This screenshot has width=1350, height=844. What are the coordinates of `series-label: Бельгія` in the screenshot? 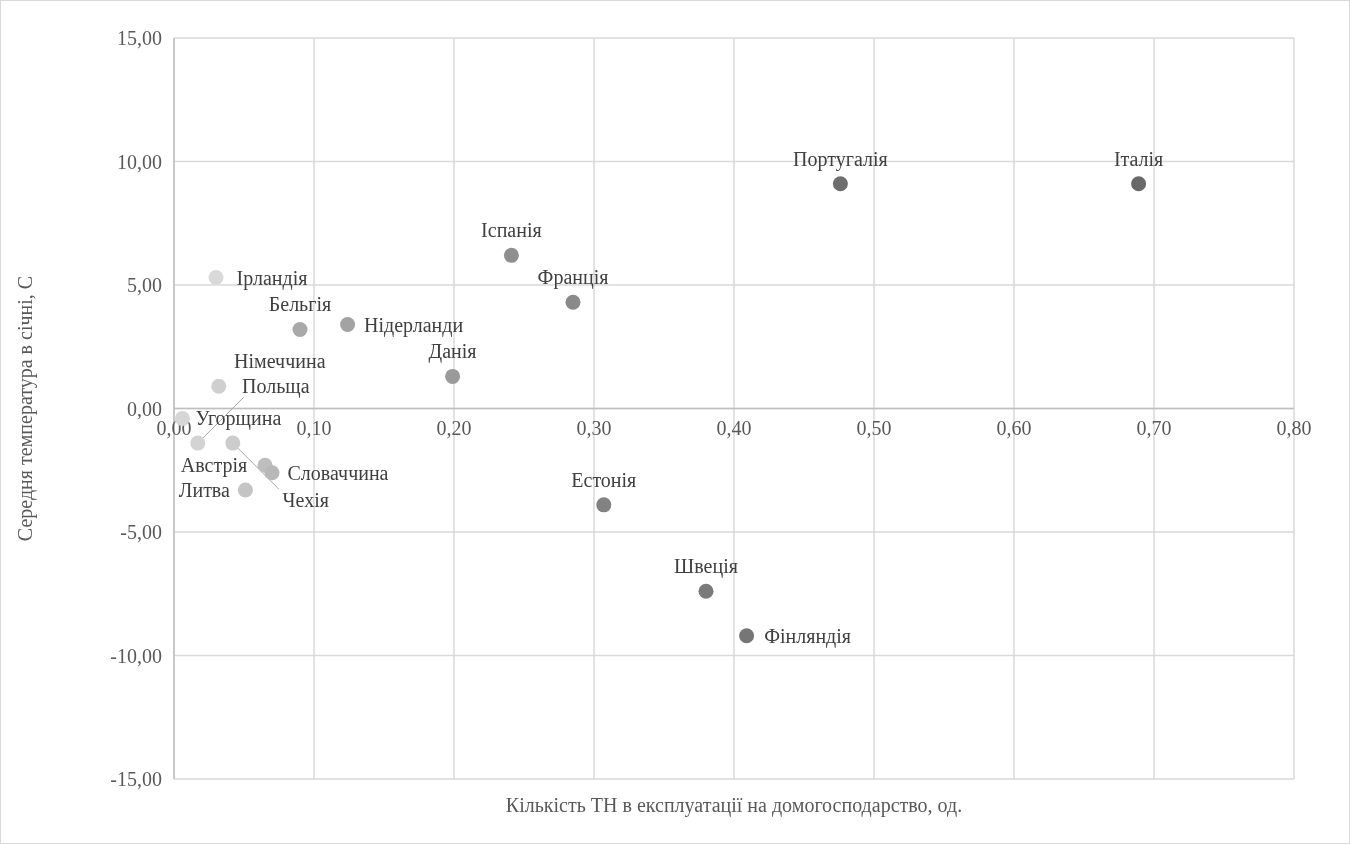 It's located at (300, 304).